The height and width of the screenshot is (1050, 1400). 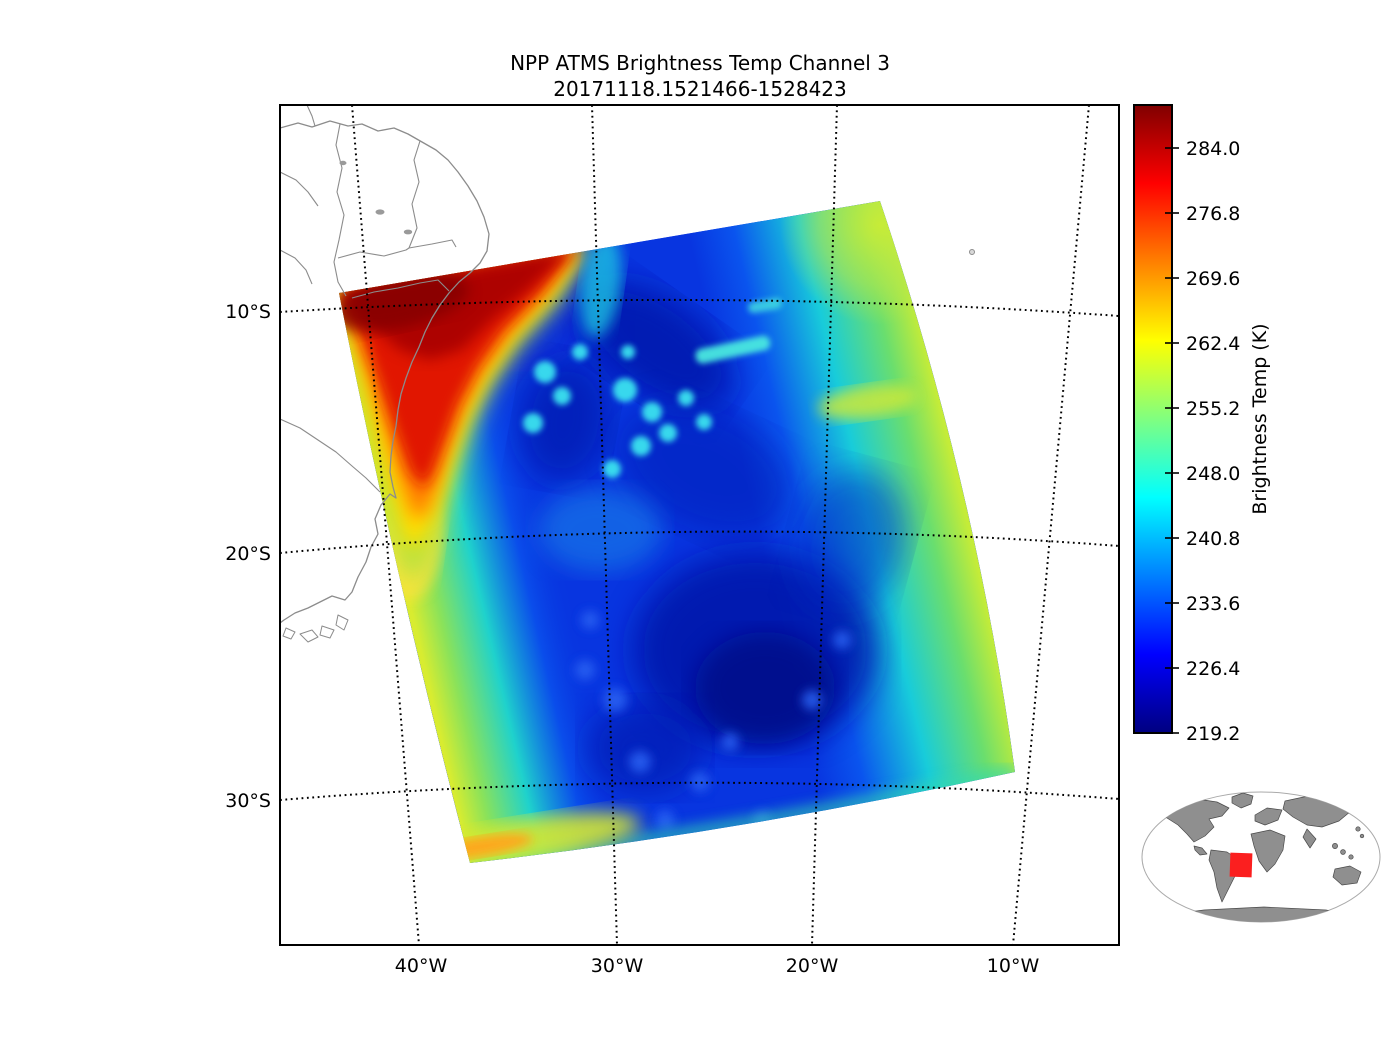 I want to click on swath-location-marker, so click(x=1241, y=865).